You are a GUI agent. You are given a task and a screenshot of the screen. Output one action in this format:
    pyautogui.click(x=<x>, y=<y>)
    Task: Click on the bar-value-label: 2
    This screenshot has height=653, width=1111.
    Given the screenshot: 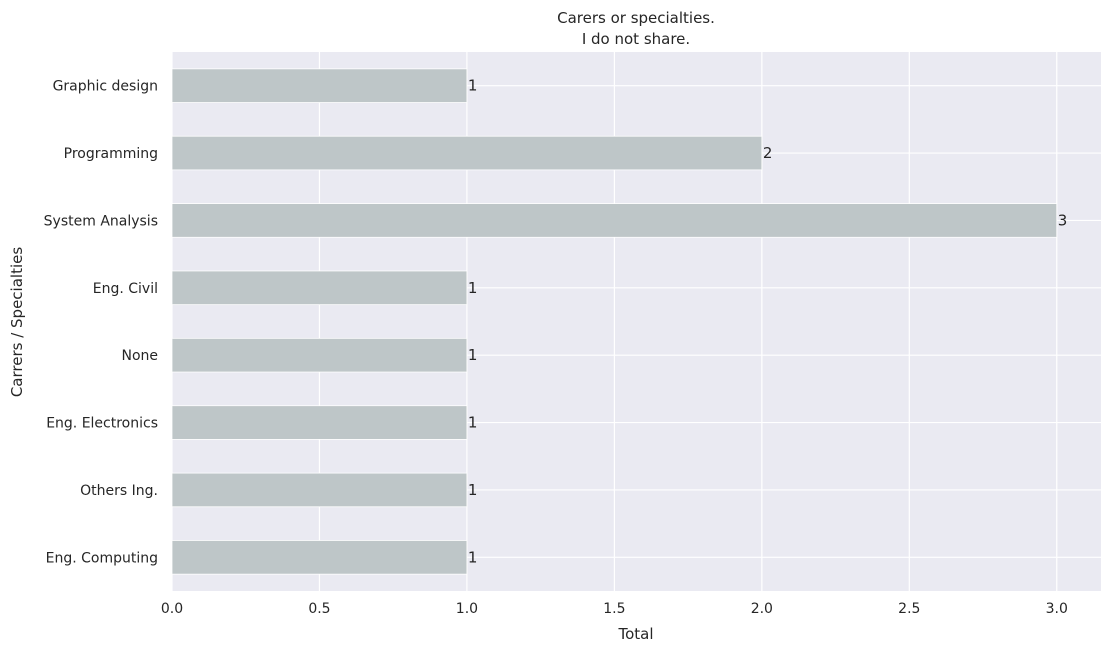 What is the action you would take?
    pyautogui.click(x=768, y=153)
    